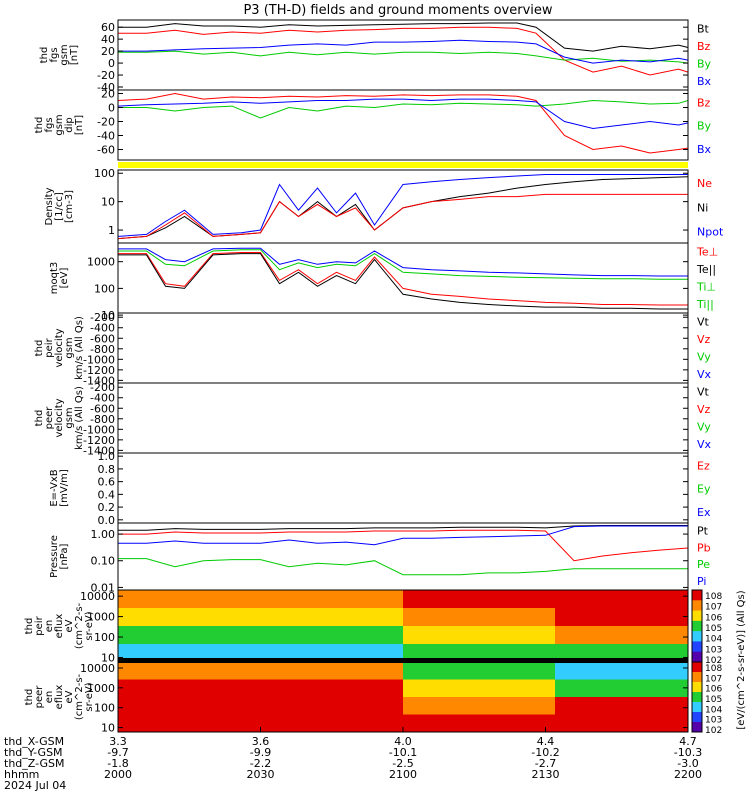  I want to click on ion-colorbar-label-5: 103, so click(713, 650).